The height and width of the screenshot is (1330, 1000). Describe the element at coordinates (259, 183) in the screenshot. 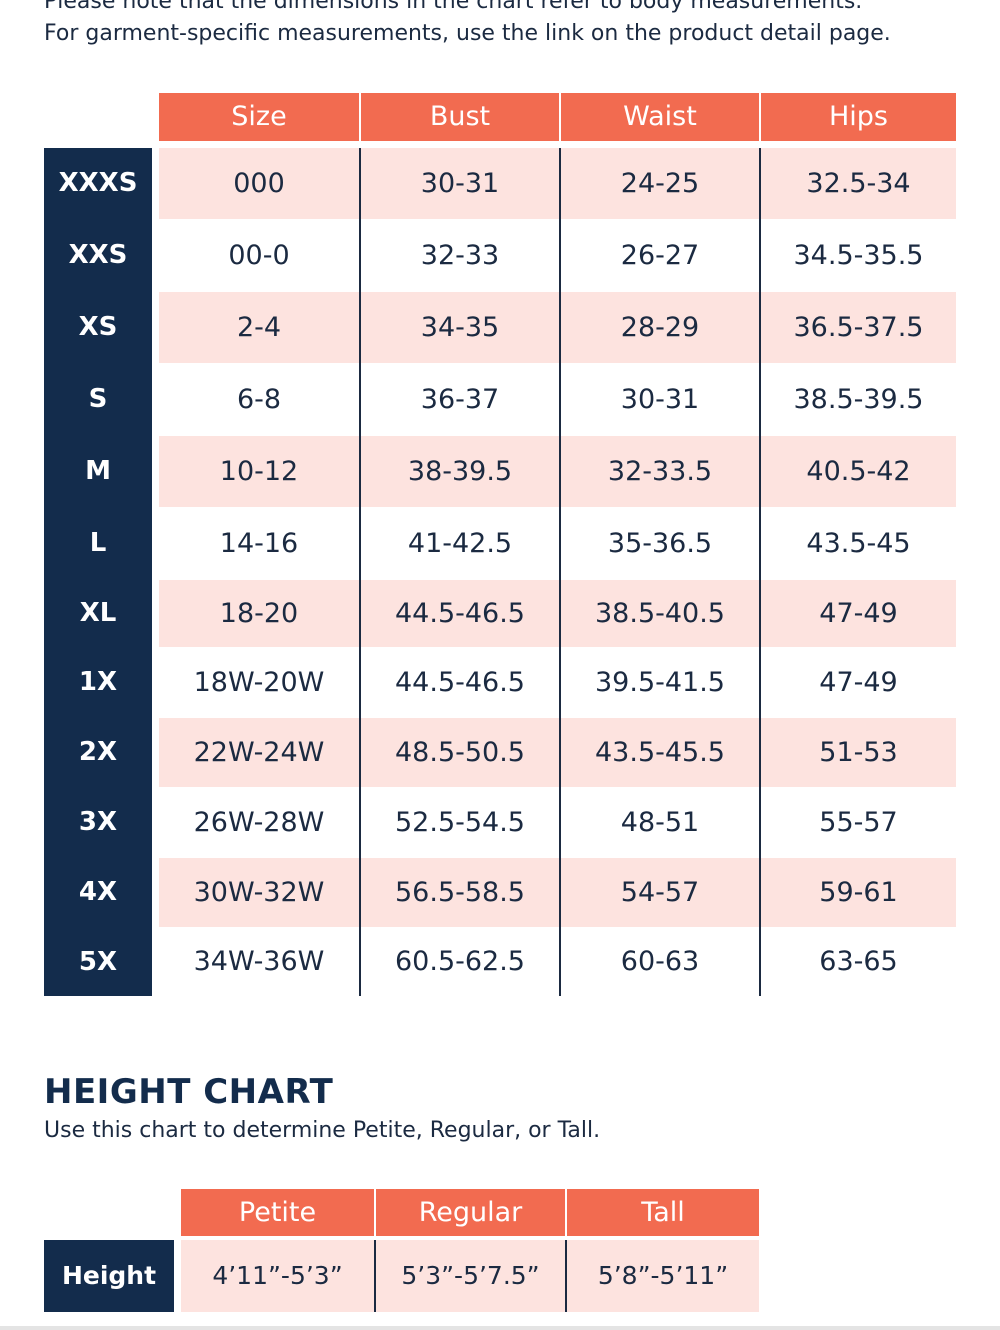

I see `table-cell-size: 000` at that location.